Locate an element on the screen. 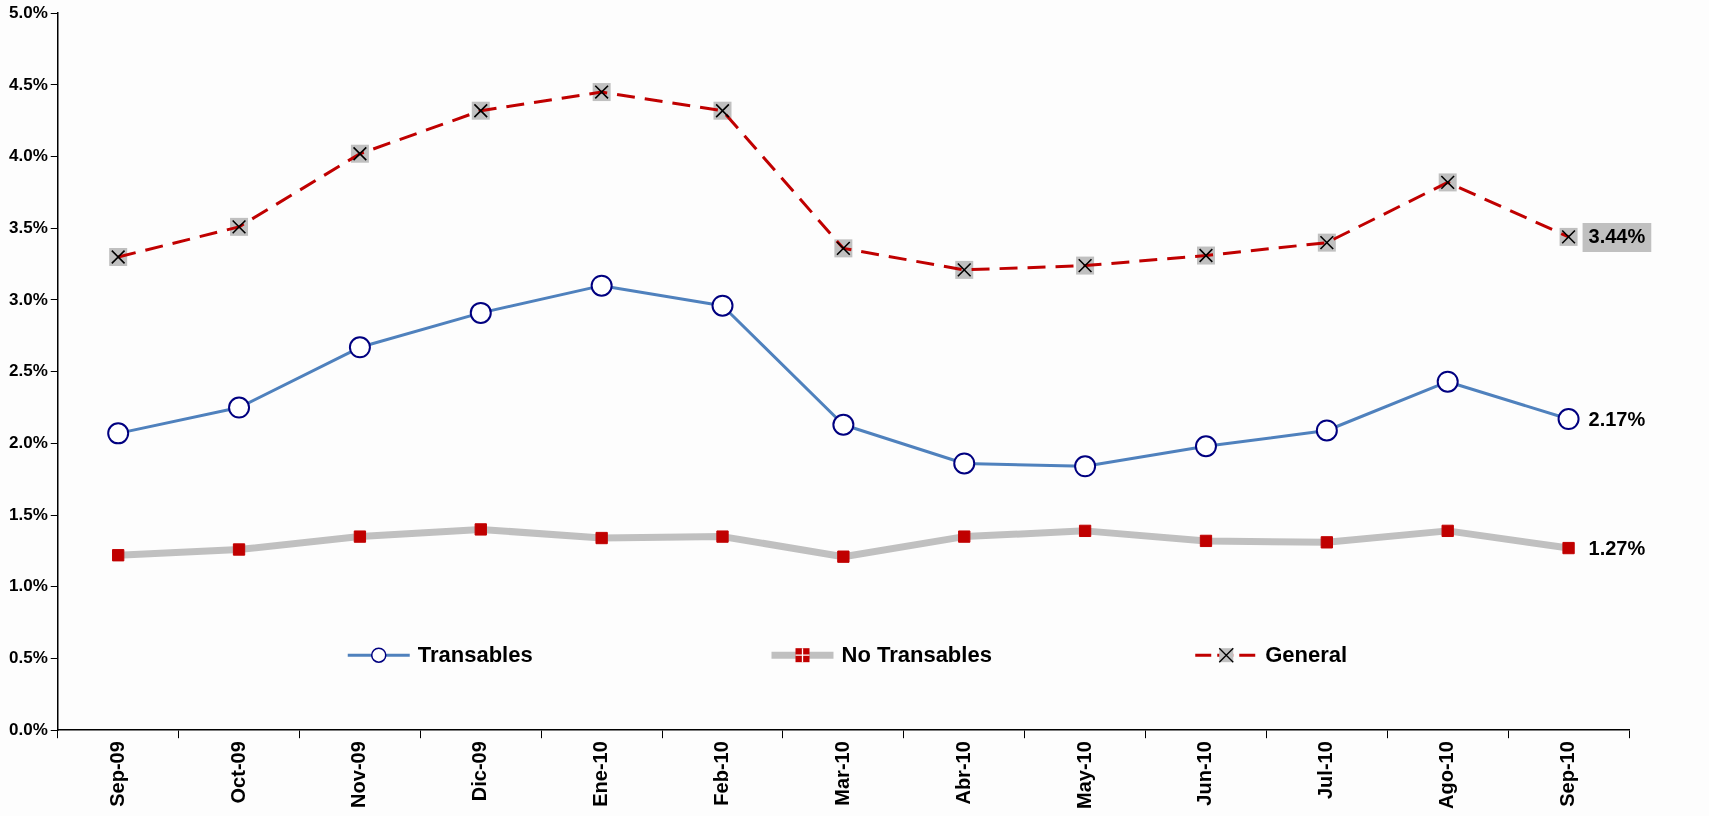 The image size is (1709, 816). data-label: 3.44% is located at coordinates (1617, 236).